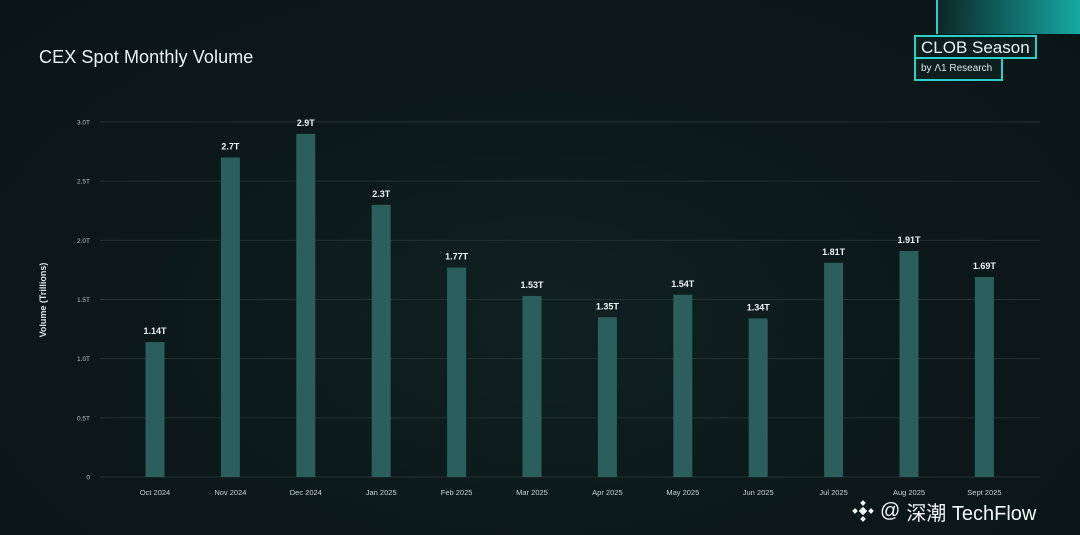  I want to click on data-label: 1.91T, so click(909, 240).